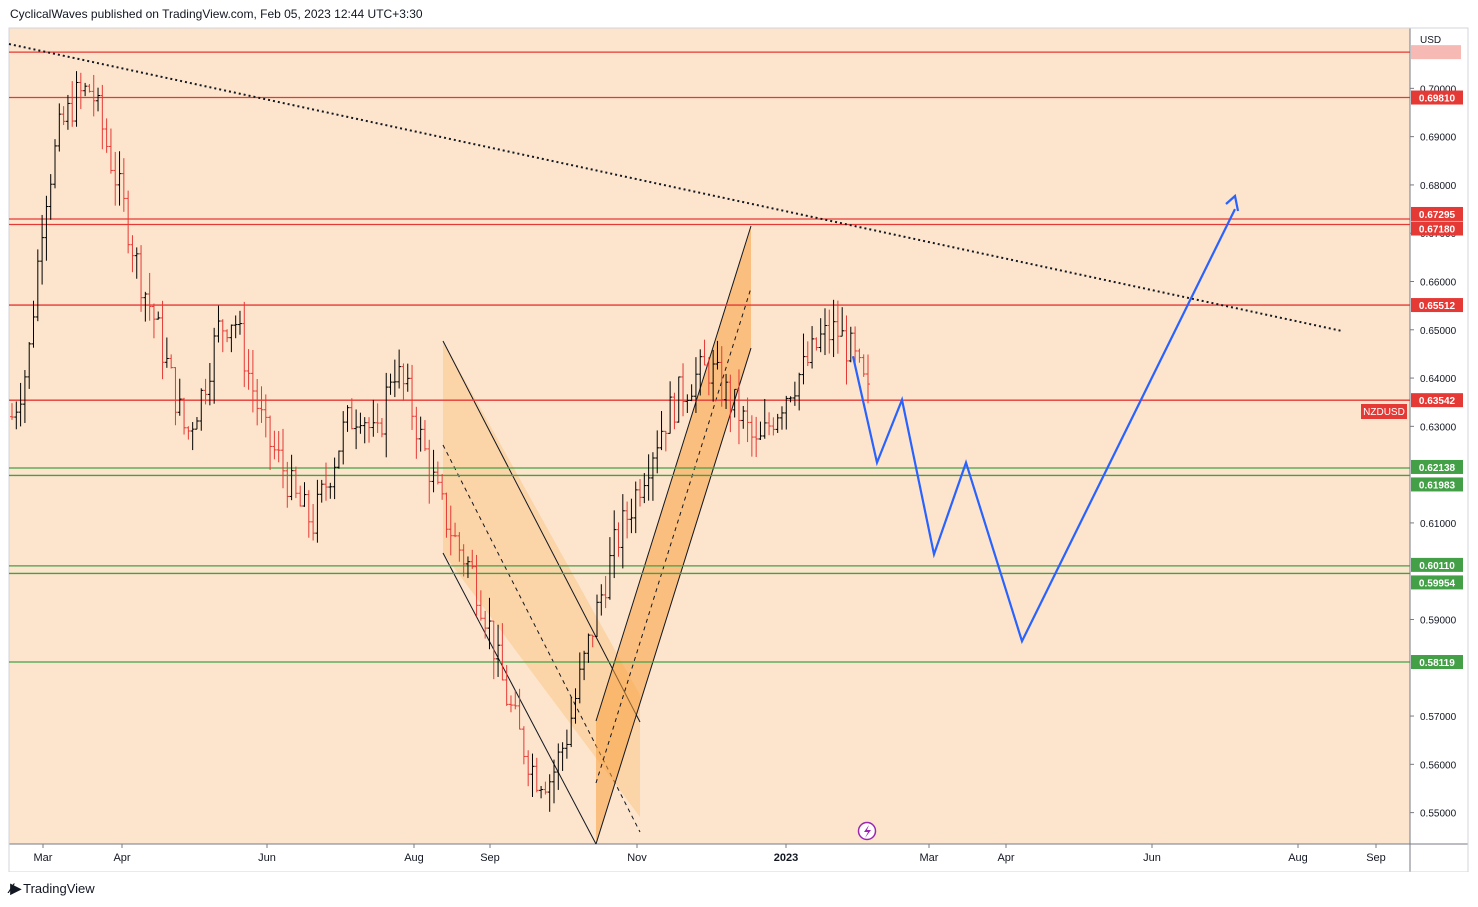 This screenshot has width=1478, height=907. What do you see at coordinates (1438, 765) in the screenshot?
I see `price-tick-label: 0.56000` at bounding box center [1438, 765].